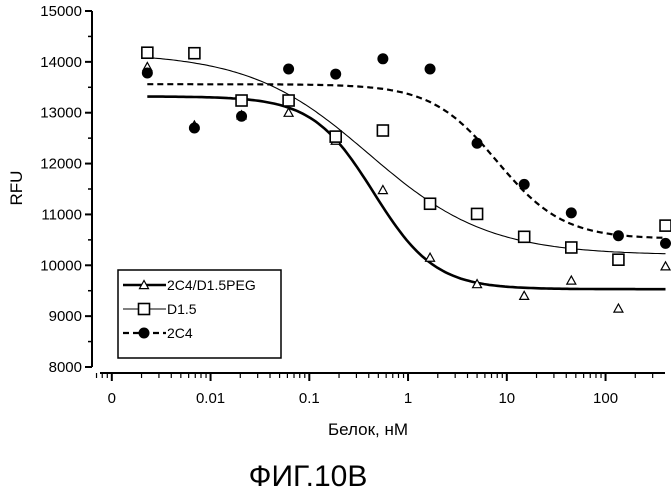  I want to click on legend-marker-2c4, so click(144, 333).